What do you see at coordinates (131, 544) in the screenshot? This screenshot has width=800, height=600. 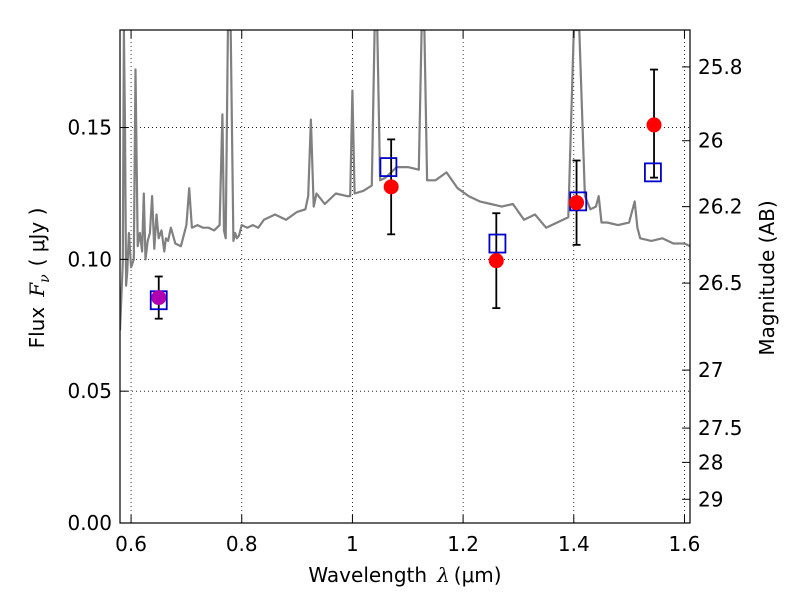 I see `x-tick-label: 0.6` at bounding box center [131, 544].